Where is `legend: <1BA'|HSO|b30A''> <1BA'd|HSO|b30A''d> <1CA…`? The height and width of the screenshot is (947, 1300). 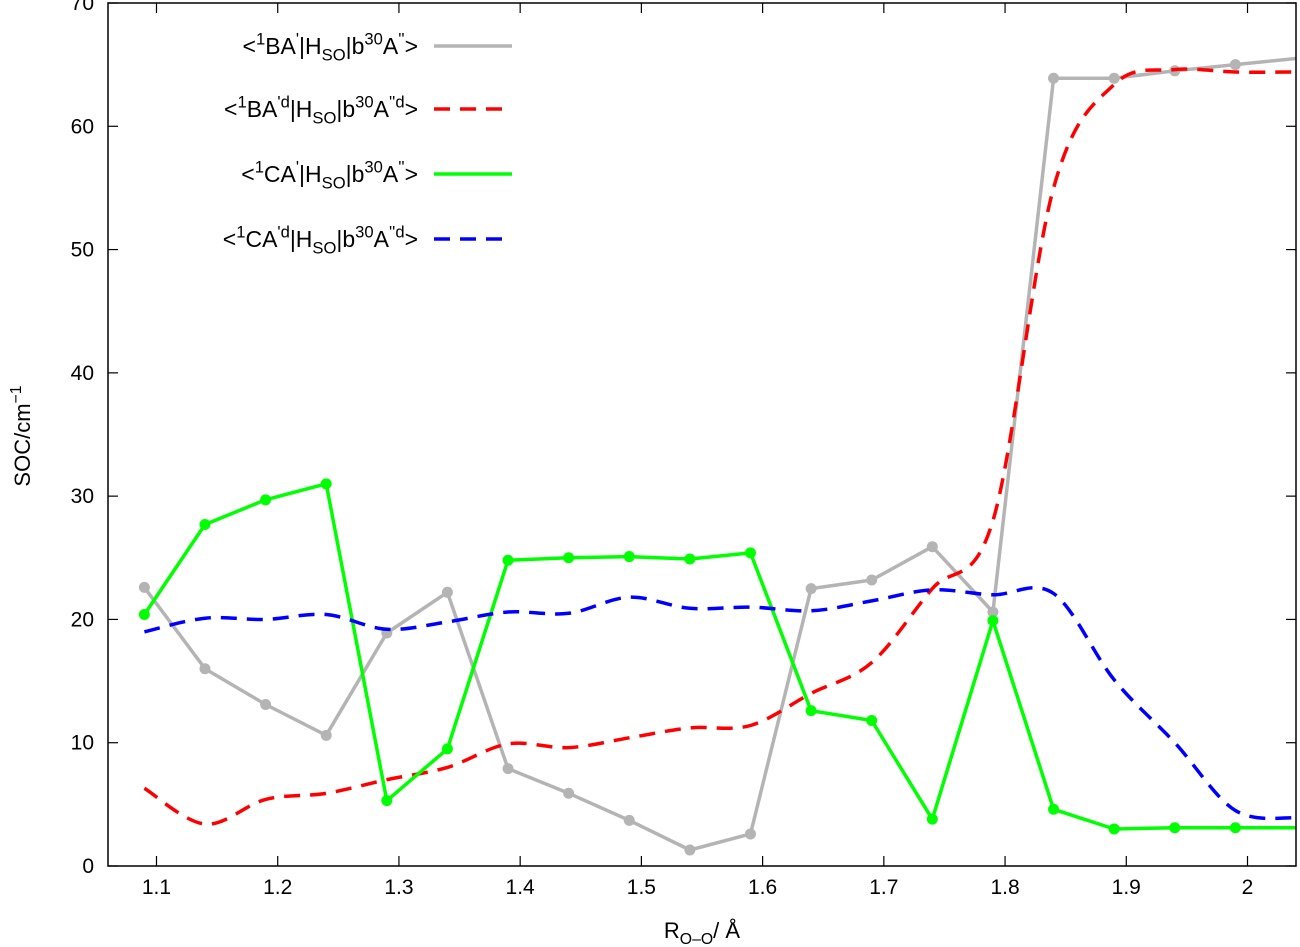
legend: <1BA'|HSO|b30A''> <1BA'd|HSO|b30A''d> <1CA… is located at coordinates (367, 143).